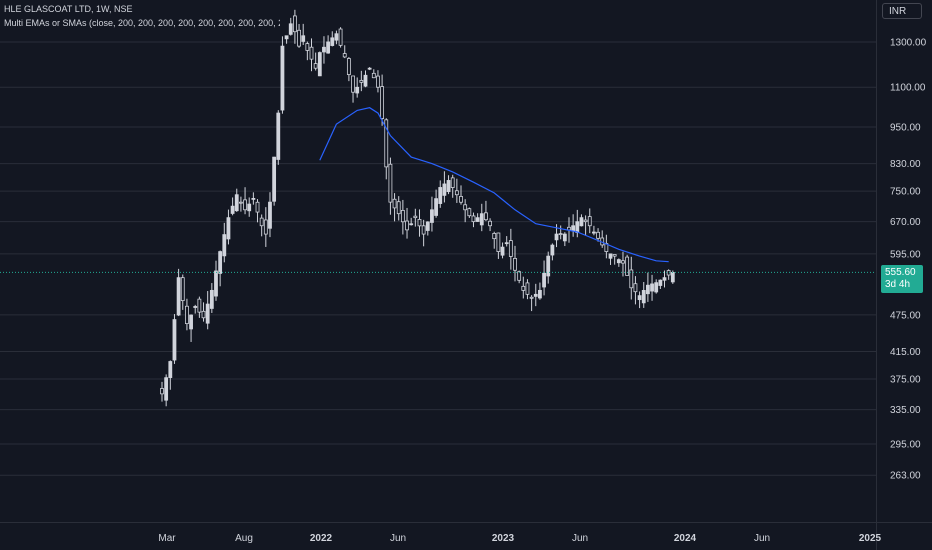  Describe the element at coordinates (905, 476) in the screenshot. I see `y-tick-label: 263.00` at that location.